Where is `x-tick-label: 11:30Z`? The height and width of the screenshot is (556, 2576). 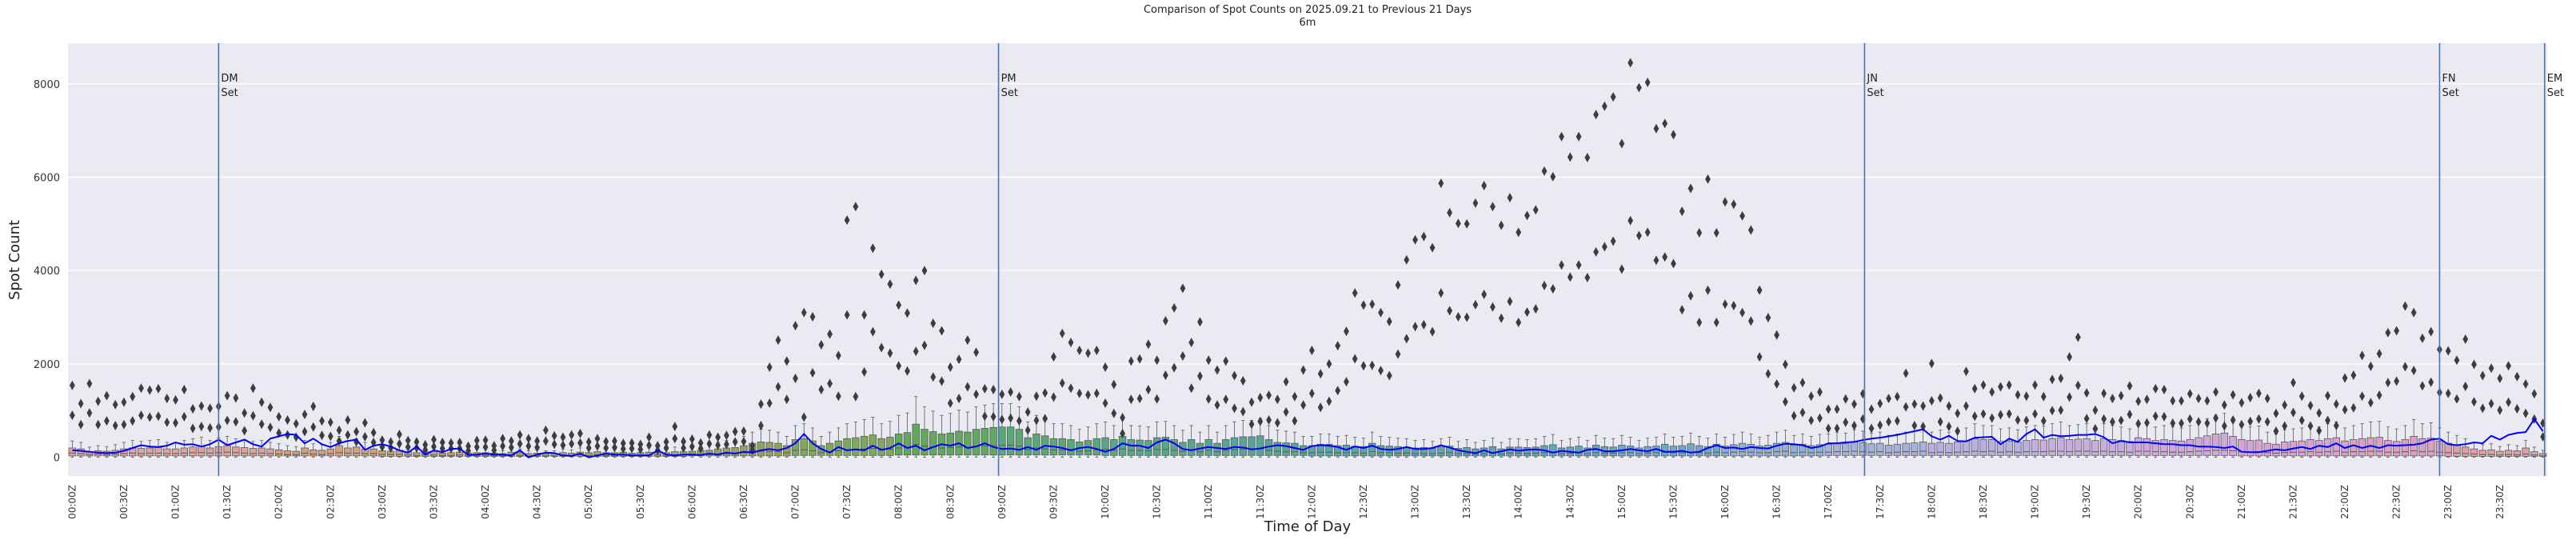 x-tick-label: 11:30Z is located at coordinates (1260, 502).